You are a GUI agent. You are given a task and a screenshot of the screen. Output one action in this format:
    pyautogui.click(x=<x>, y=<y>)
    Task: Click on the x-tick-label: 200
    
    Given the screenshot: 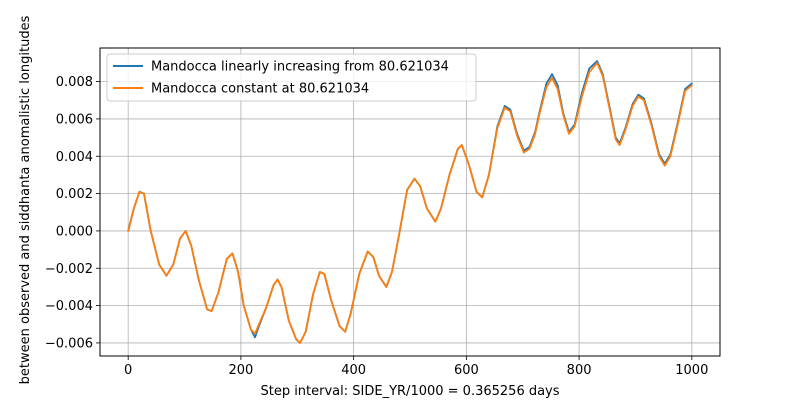 What is the action you would take?
    pyautogui.click(x=240, y=370)
    